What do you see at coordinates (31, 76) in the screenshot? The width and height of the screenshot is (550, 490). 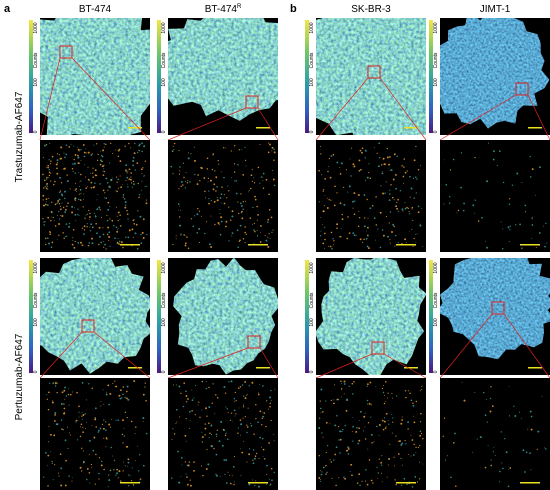 I see `colorbar` at bounding box center [31, 76].